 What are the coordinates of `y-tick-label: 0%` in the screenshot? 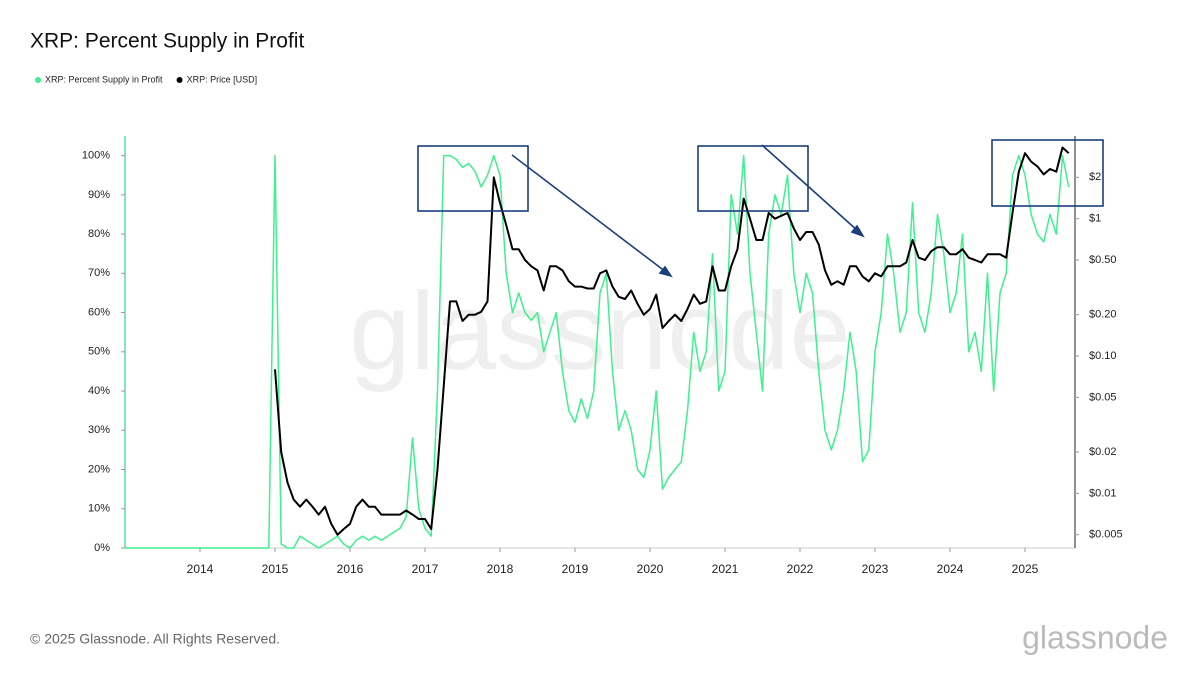 It's located at (102, 548).